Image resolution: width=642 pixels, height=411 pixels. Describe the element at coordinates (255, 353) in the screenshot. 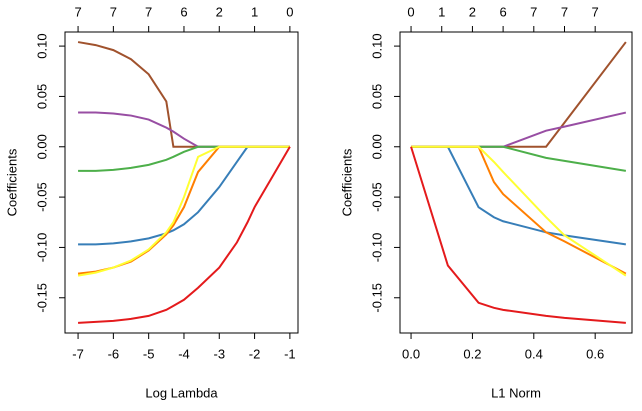

I see `x-tick-label: -2` at that location.